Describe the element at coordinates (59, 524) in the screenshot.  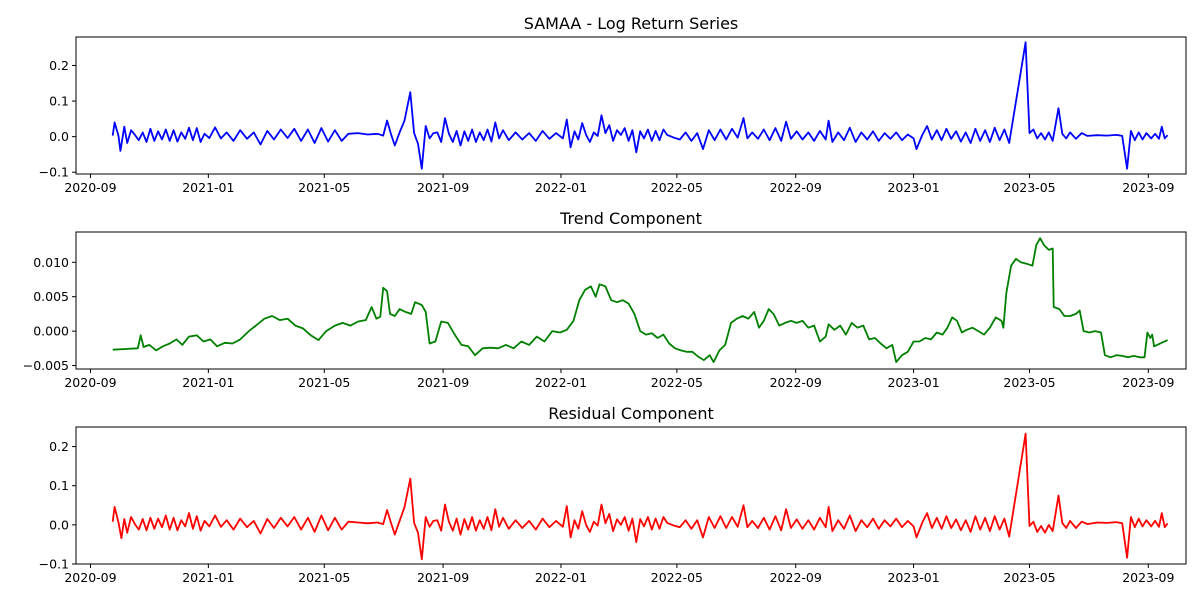
I see `residual-ytick-label: 0.0` at that location.